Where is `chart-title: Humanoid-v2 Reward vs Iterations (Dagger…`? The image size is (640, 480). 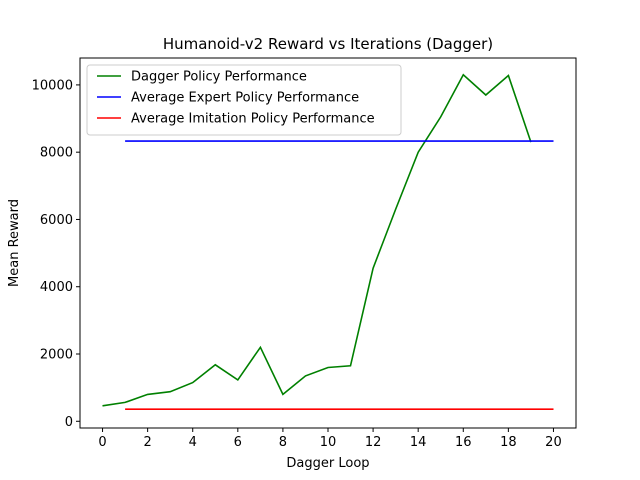
chart-title: Humanoid-v2 Reward vs Iterations (Dagger… is located at coordinates (328, 44).